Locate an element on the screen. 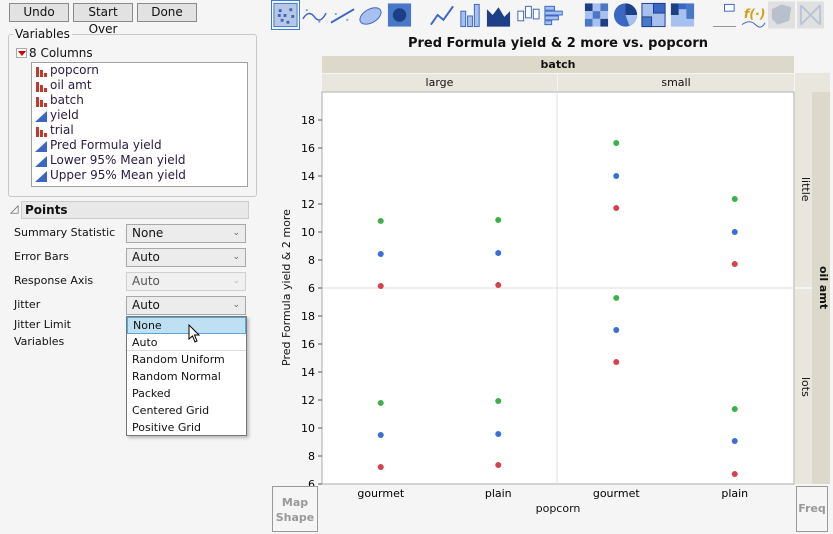 This screenshot has height=534, width=833. group-y-header: oil amt is located at coordinates (821, 288).